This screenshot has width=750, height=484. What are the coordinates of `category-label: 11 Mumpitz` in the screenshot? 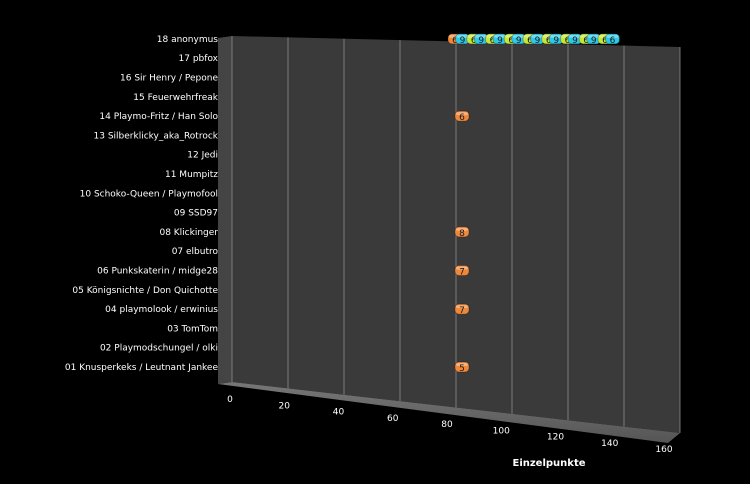 It's located at (191, 175).